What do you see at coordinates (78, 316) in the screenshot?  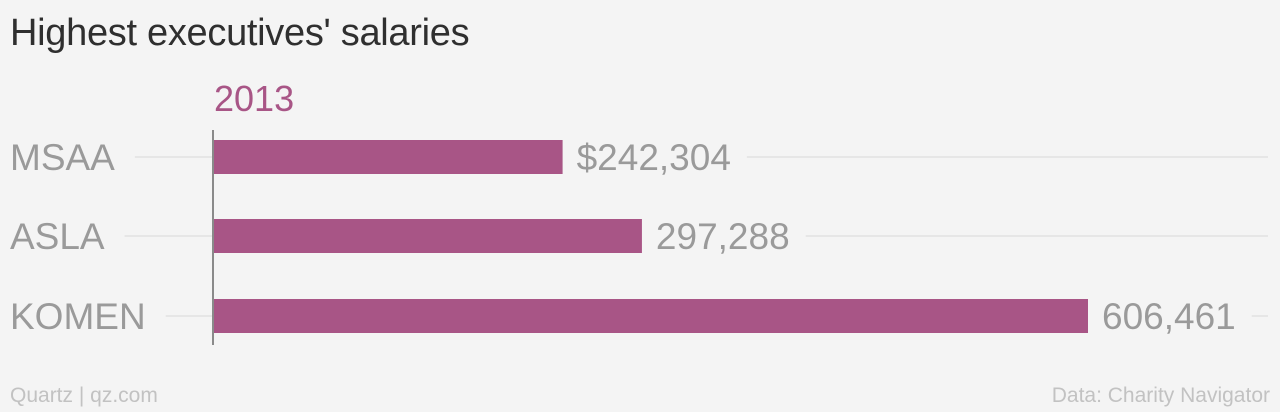 I see `category-label-komen: KOMEN` at bounding box center [78, 316].